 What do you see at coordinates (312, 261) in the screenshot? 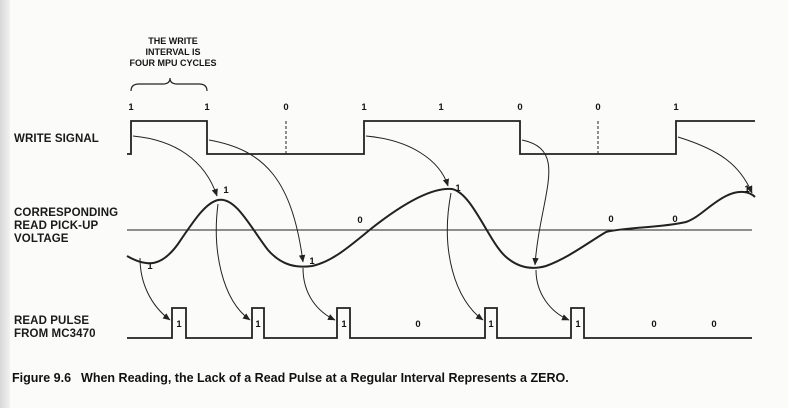
I see `voltage-mark-3: 1` at bounding box center [312, 261].